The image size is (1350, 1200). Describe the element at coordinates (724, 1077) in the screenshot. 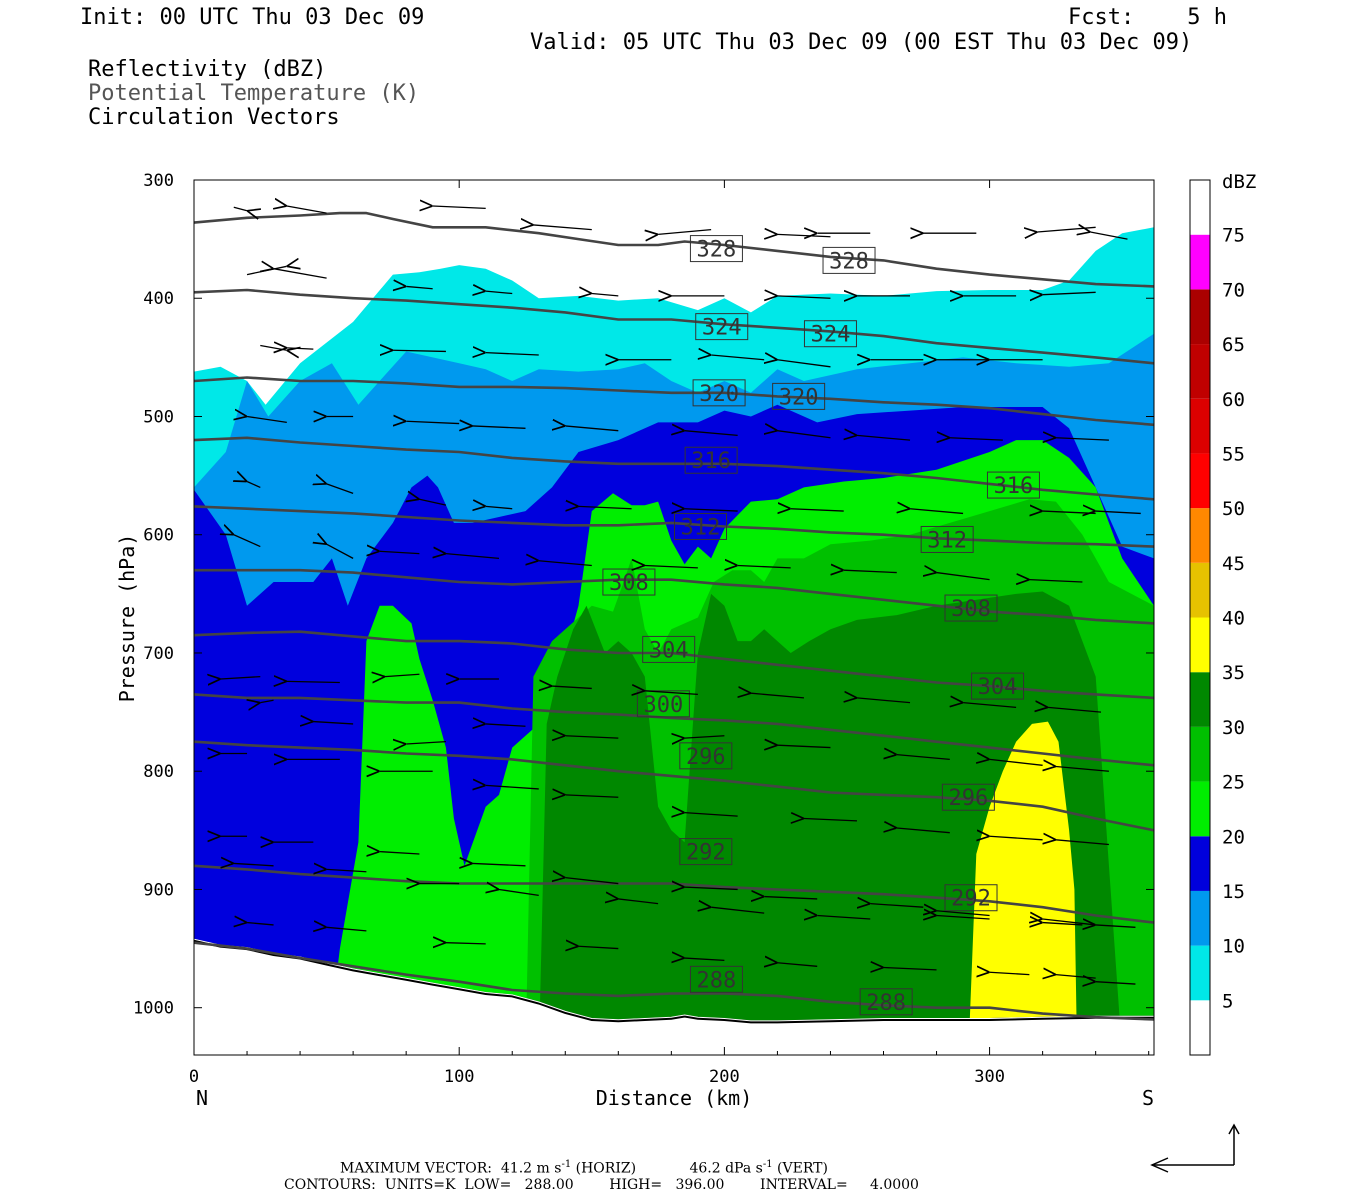

I see `x-tick-label: 200` at that location.